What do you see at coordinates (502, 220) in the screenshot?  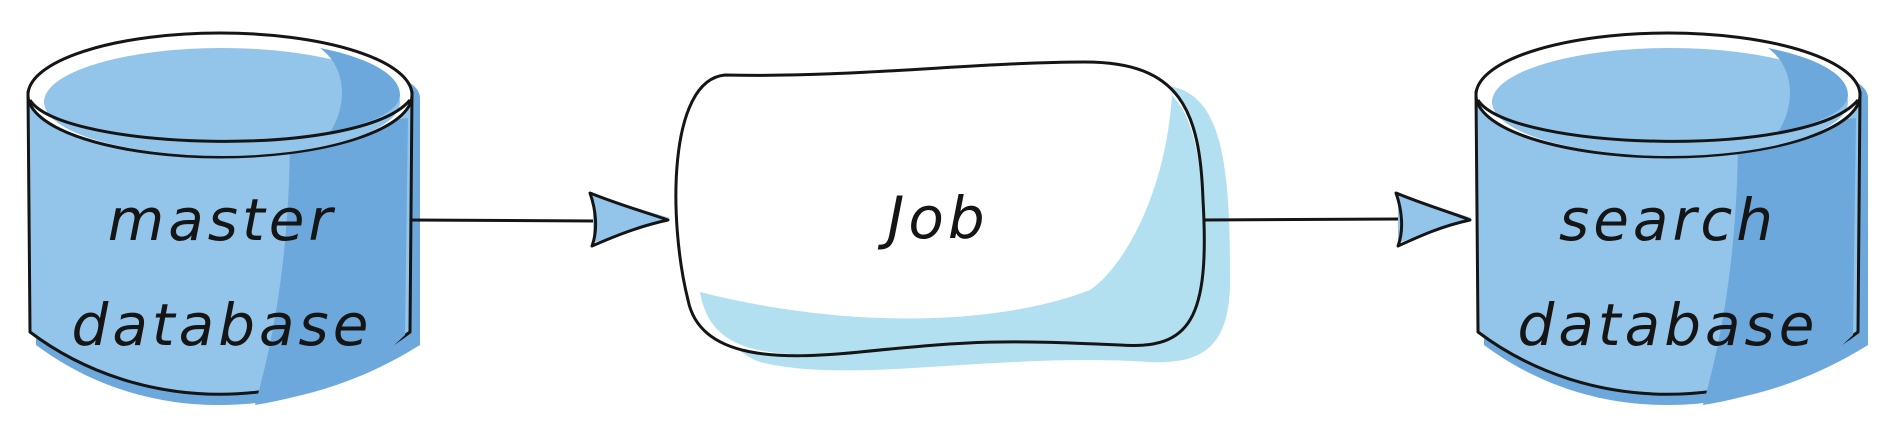 I see `edge-master-to-job-line` at bounding box center [502, 220].